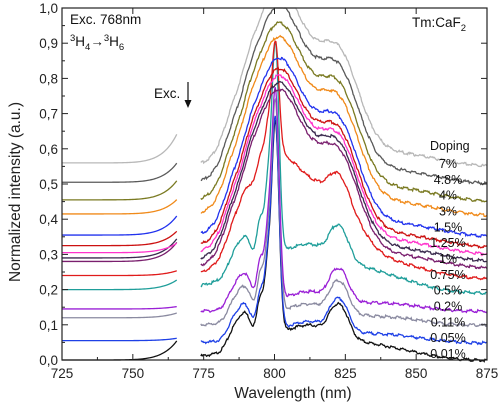 This screenshot has height=411, width=503. What do you see at coordinates (416, 373) in the screenshot?
I see `x-tick-label: 850` at bounding box center [416, 373].